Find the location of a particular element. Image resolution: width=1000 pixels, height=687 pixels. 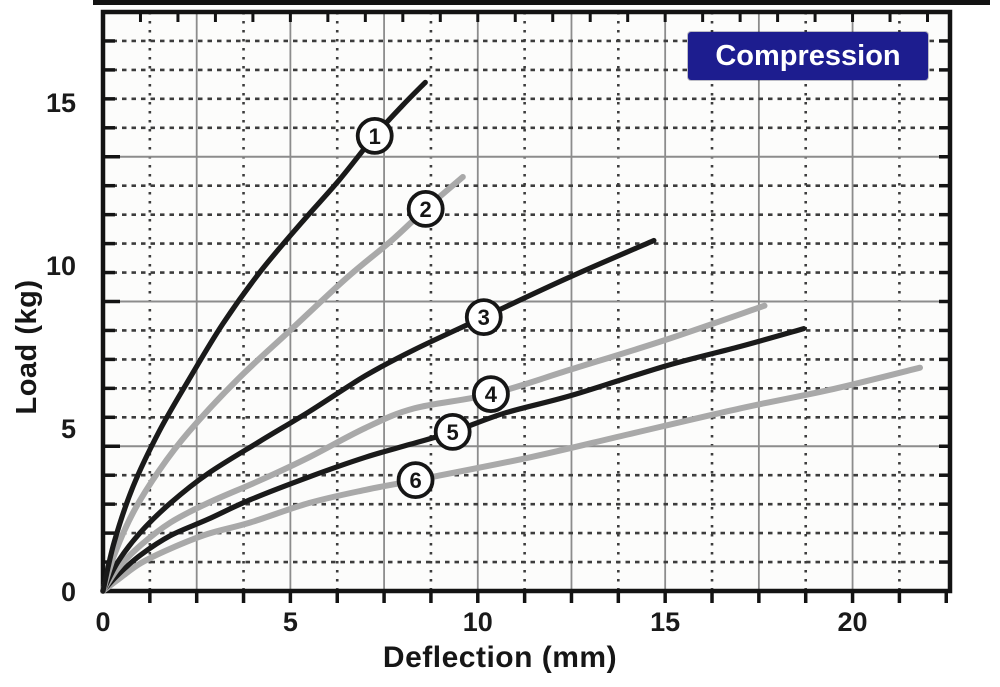

y-tick-label-5: 5 is located at coordinates (68, 429).